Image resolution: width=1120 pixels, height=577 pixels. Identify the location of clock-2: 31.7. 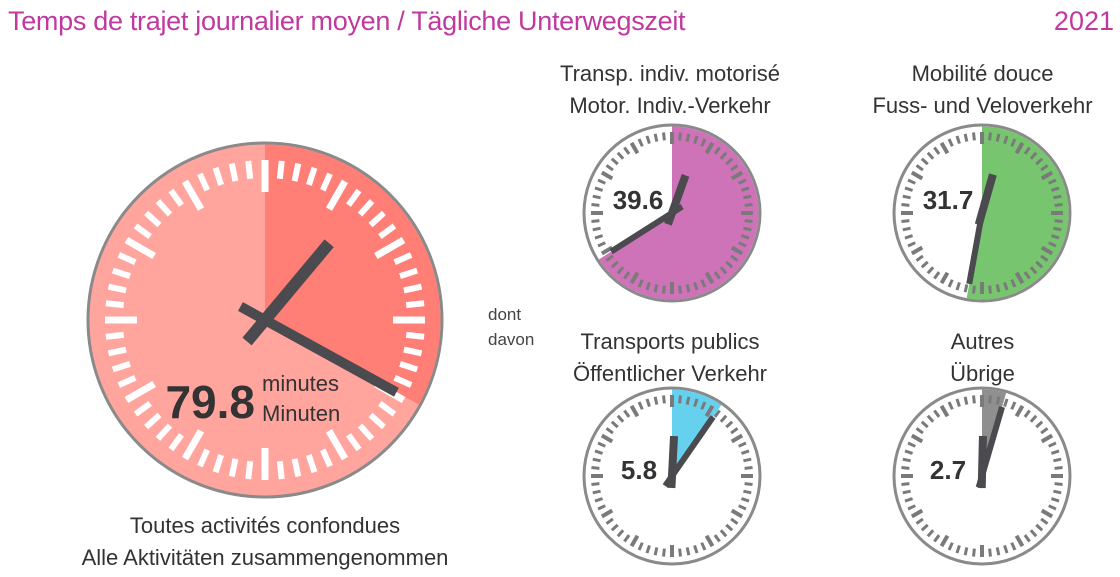
(982, 213).